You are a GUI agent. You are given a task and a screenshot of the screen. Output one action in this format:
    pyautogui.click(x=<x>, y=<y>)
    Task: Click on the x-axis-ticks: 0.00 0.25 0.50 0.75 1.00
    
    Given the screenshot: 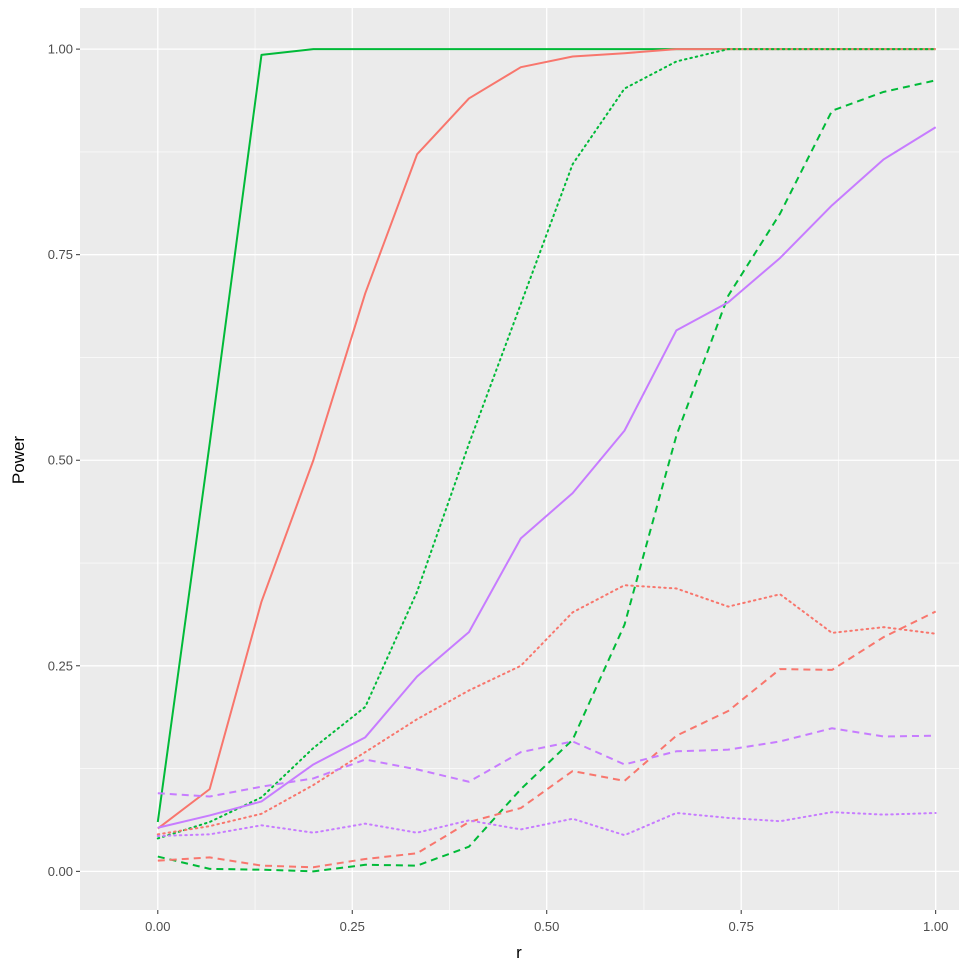 What is the action you would take?
    pyautogui.click(x=546, y=922)
    